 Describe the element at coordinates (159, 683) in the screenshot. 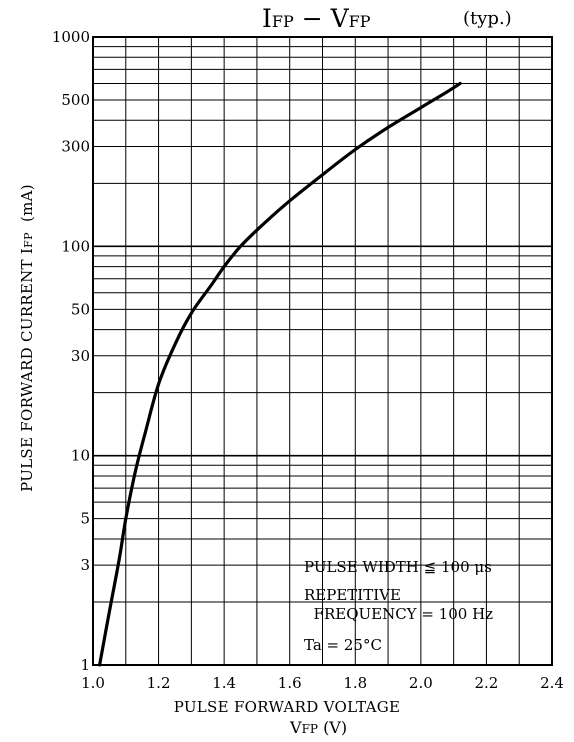

I see `x-tick-label: 1.2` at that location.